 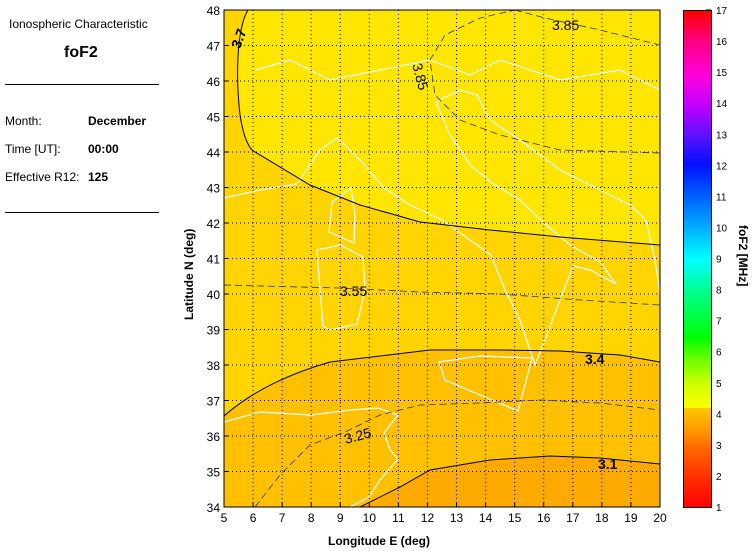 What do you see at coordinates (545, 81) in the screenshot?
I see `contour-3.85` at bounding box center [545, 81].